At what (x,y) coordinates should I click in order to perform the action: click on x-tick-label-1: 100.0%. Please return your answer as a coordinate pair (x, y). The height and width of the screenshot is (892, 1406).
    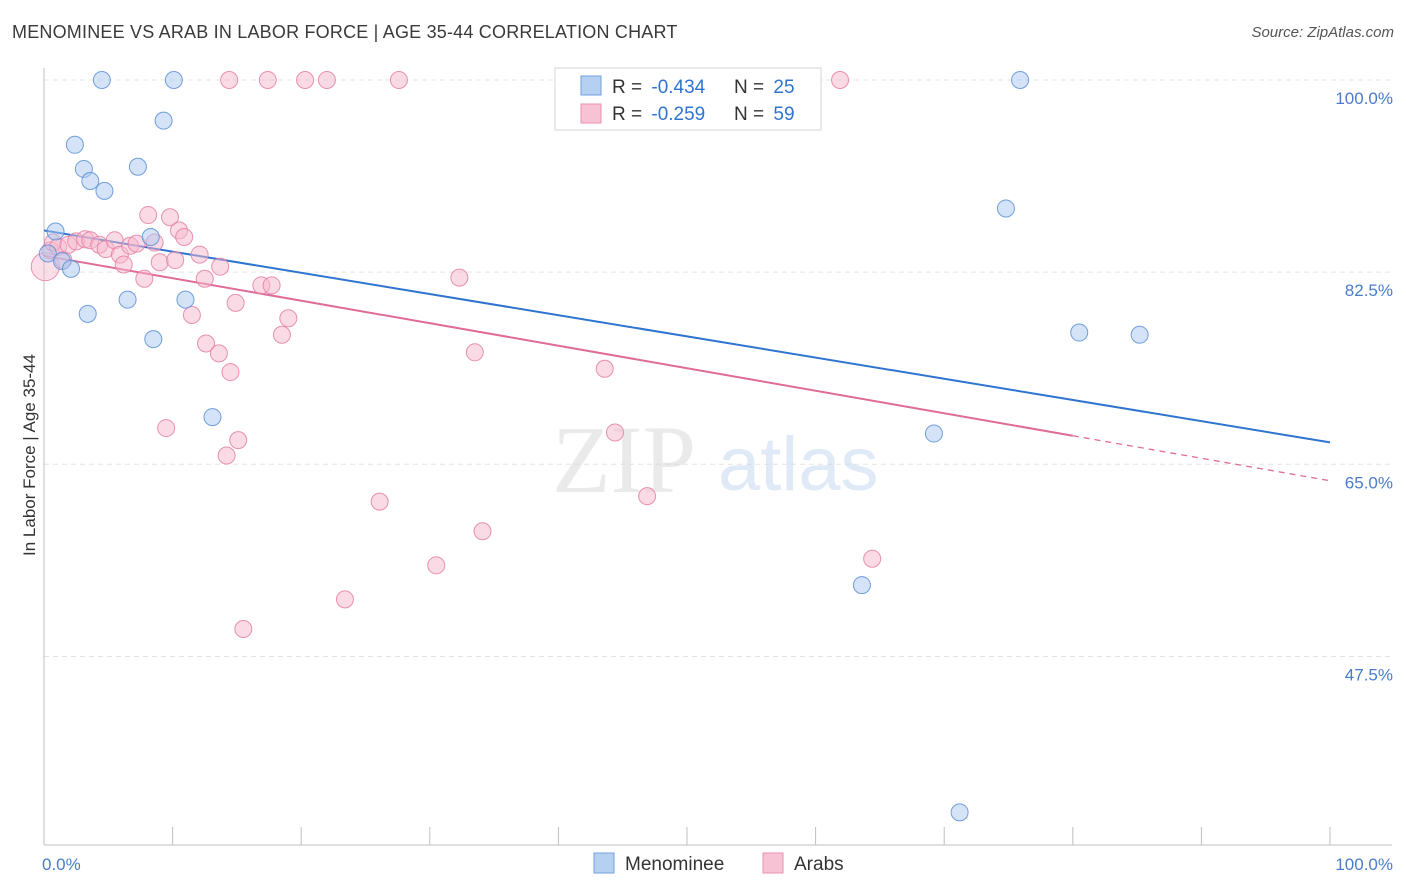
    Looking at the image, I should click on (1364, 864).